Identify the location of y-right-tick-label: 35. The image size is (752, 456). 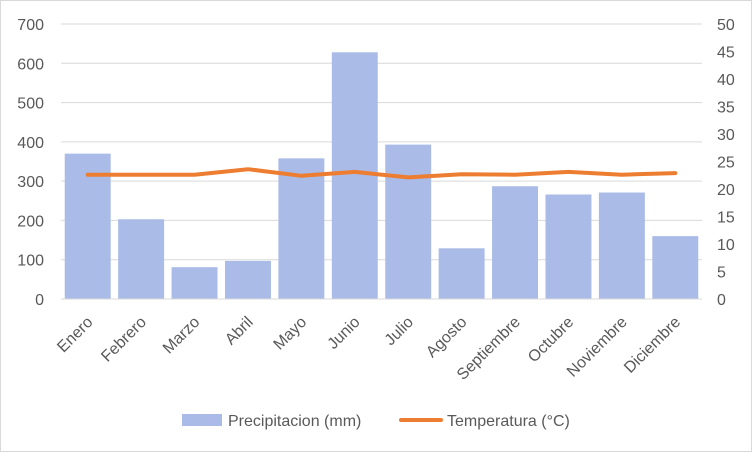
(726, 108).